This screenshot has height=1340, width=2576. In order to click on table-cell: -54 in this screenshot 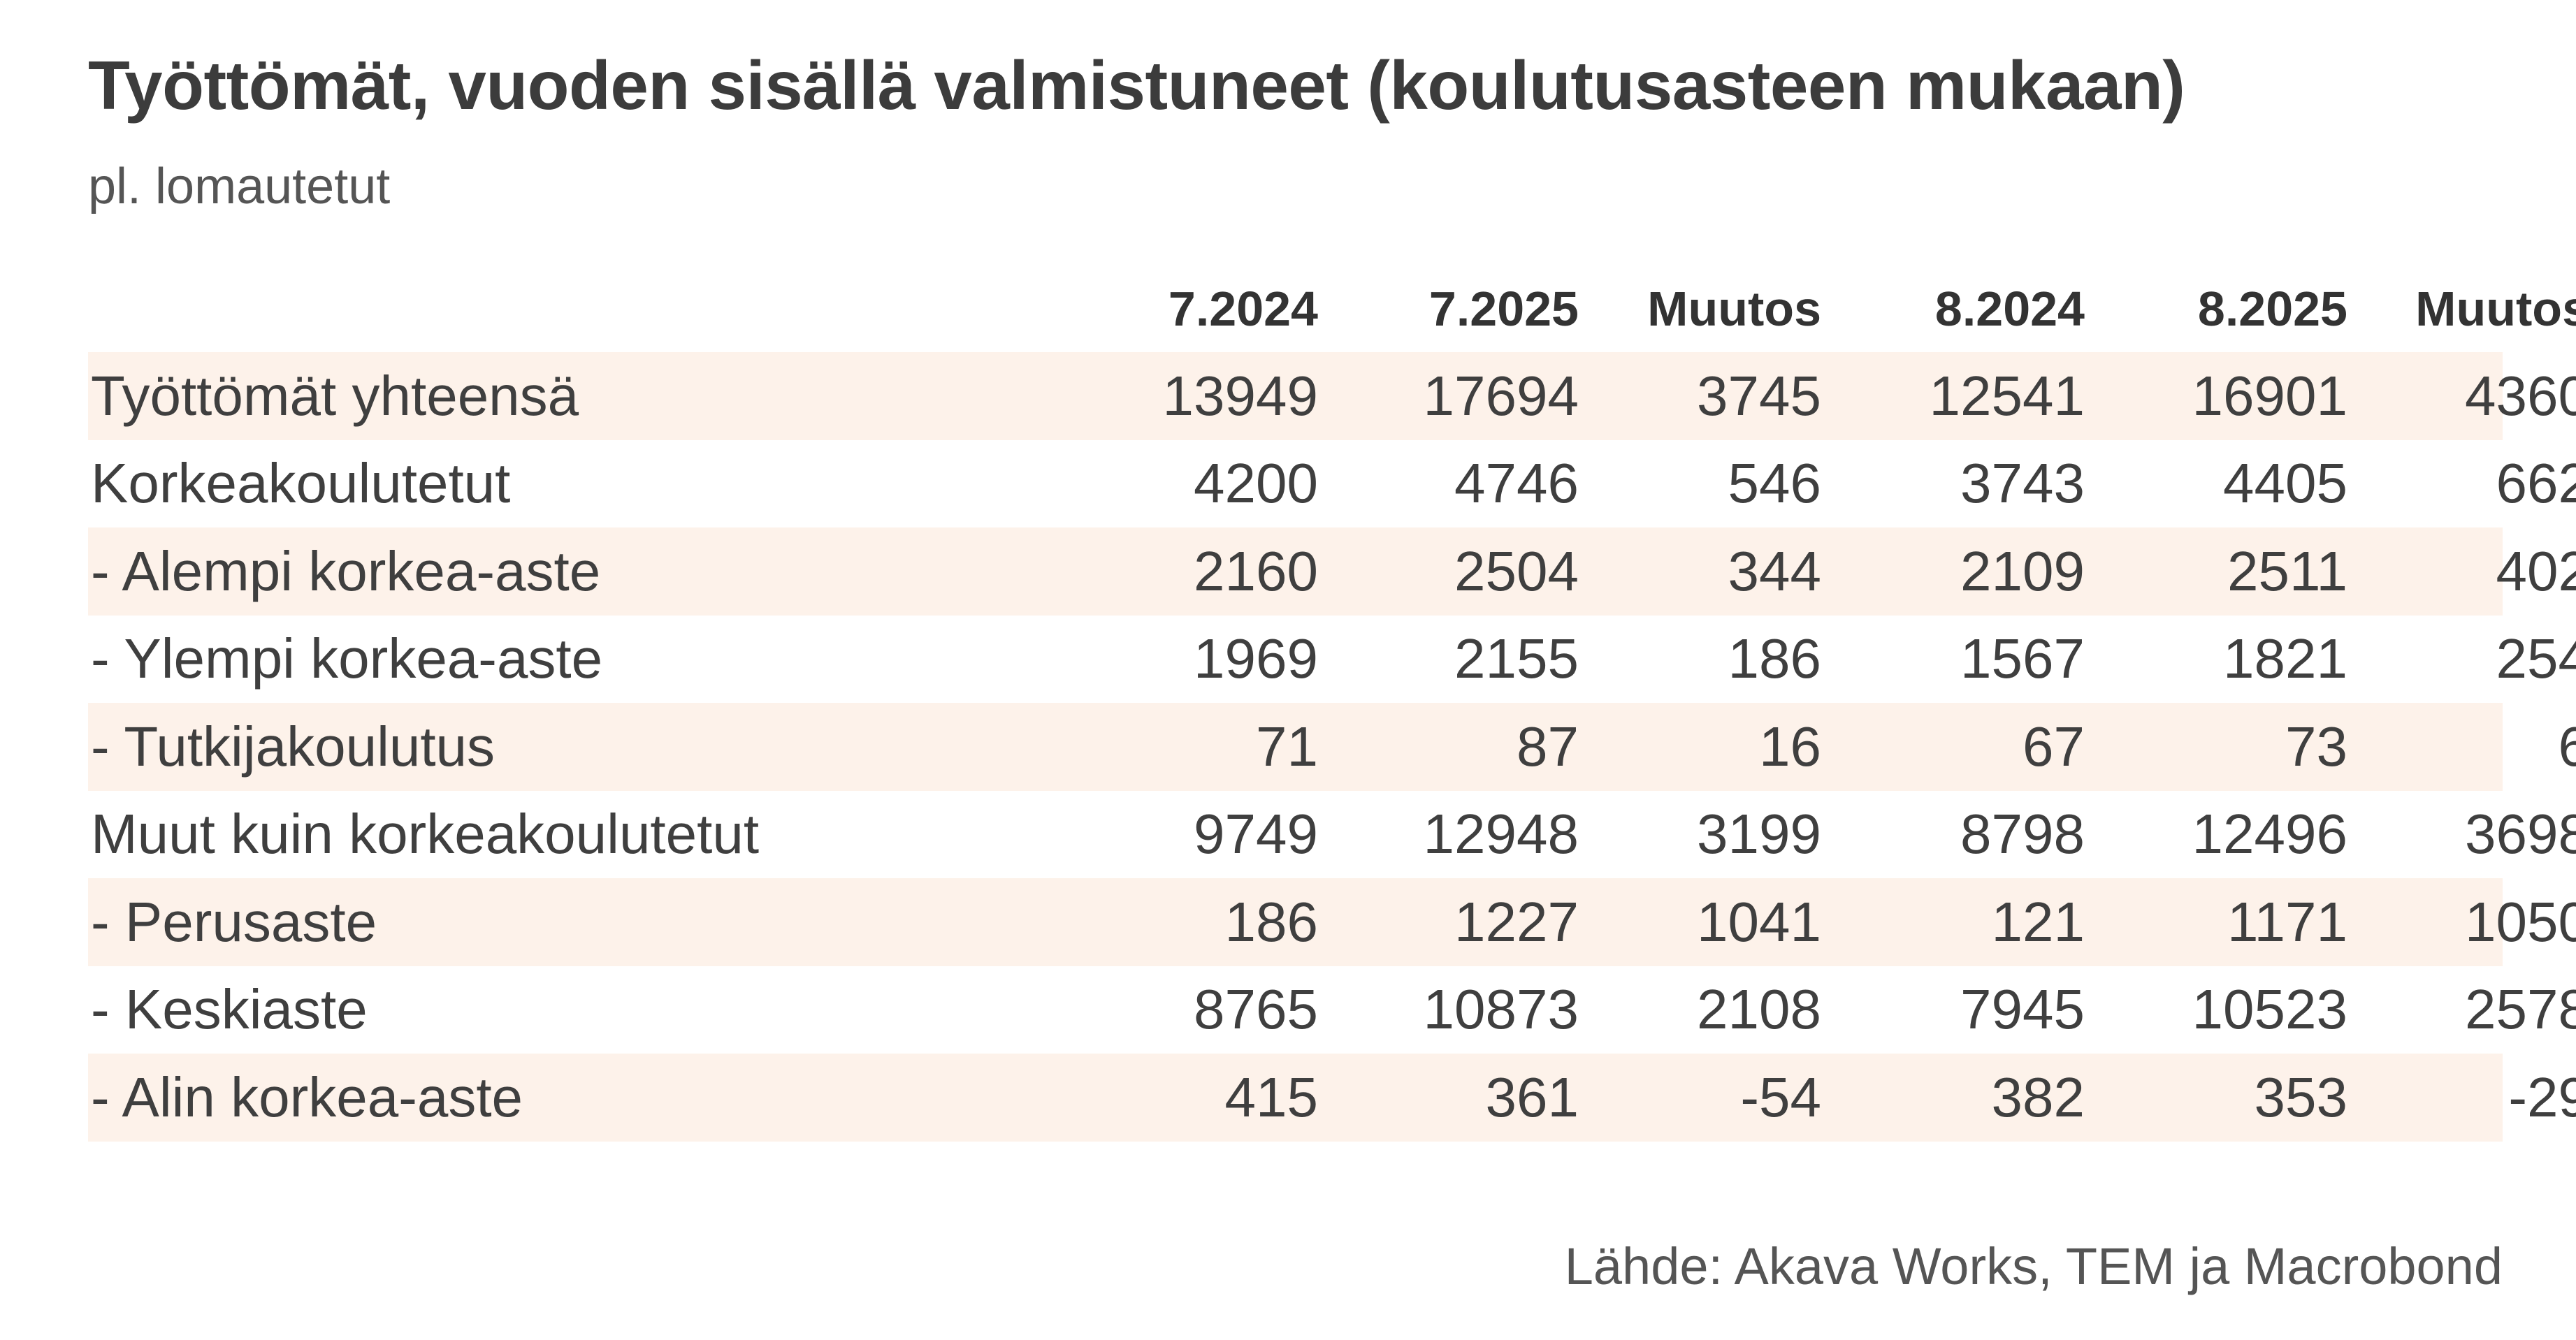, I will do `click(1780, 1097)`.